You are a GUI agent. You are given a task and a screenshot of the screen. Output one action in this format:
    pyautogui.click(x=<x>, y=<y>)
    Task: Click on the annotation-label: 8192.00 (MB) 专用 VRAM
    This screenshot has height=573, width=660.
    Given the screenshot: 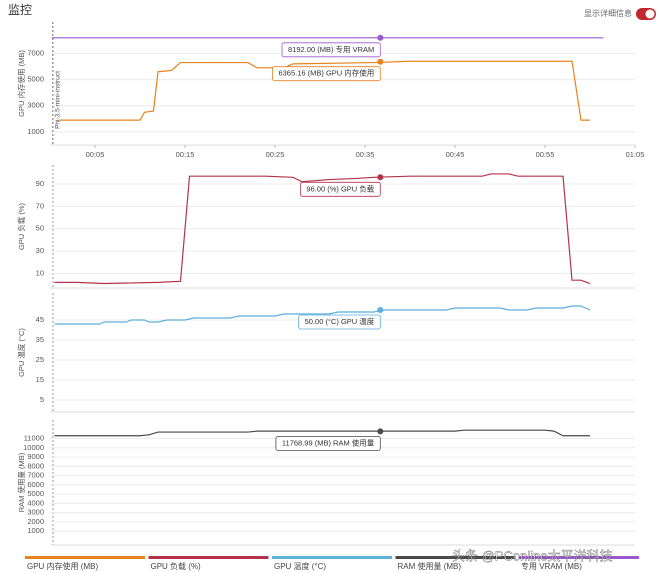 What is the action you would take?
    pyautogui.click(x=331, y=49)
    